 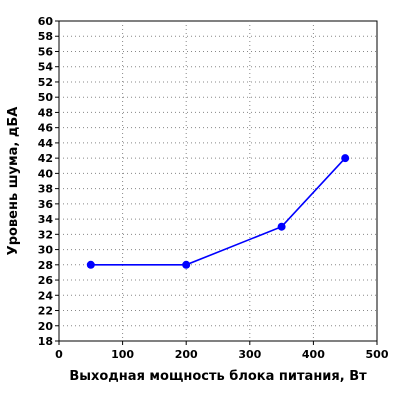 What do you see at coordinates (45, 189) in the screenshot?
I see `y-tick-label: 38` at bounding box center [45, 189].